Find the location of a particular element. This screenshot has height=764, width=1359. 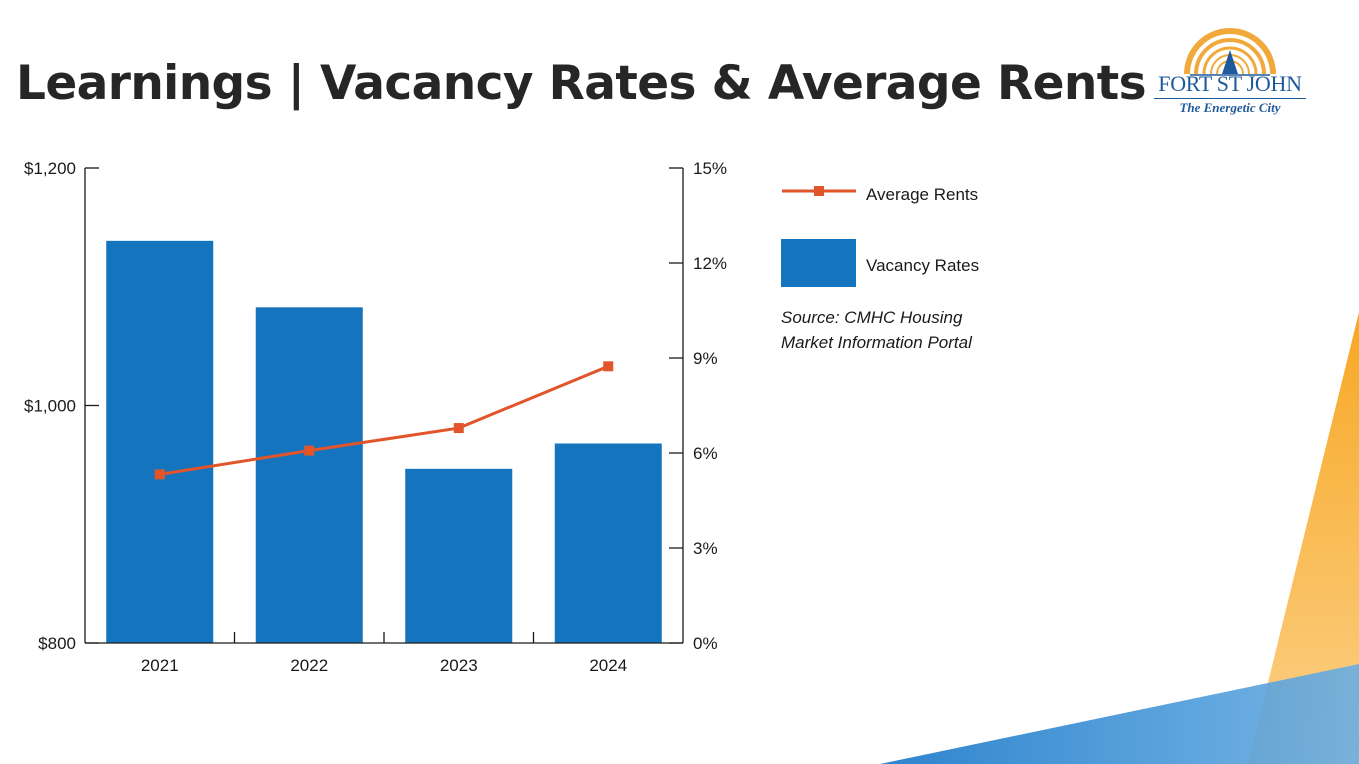

vacancy-bar-2024 is located at coordinates (608, 543).